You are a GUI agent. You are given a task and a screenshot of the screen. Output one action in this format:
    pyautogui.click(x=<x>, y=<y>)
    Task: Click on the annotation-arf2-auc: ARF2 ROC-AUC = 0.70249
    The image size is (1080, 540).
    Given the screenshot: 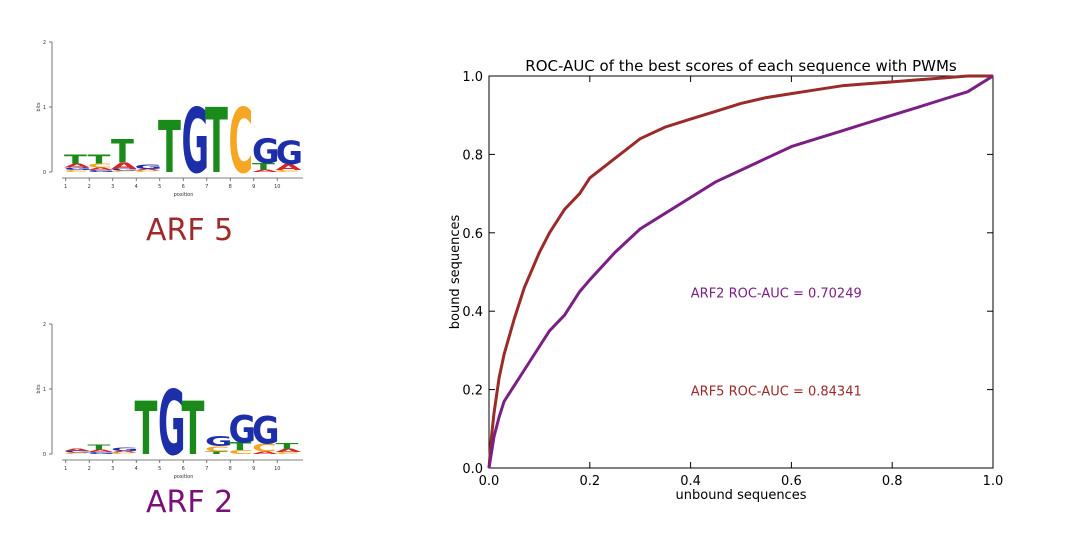 What is the action you would take?
    pyautogui.click(x=776, y=294)
    